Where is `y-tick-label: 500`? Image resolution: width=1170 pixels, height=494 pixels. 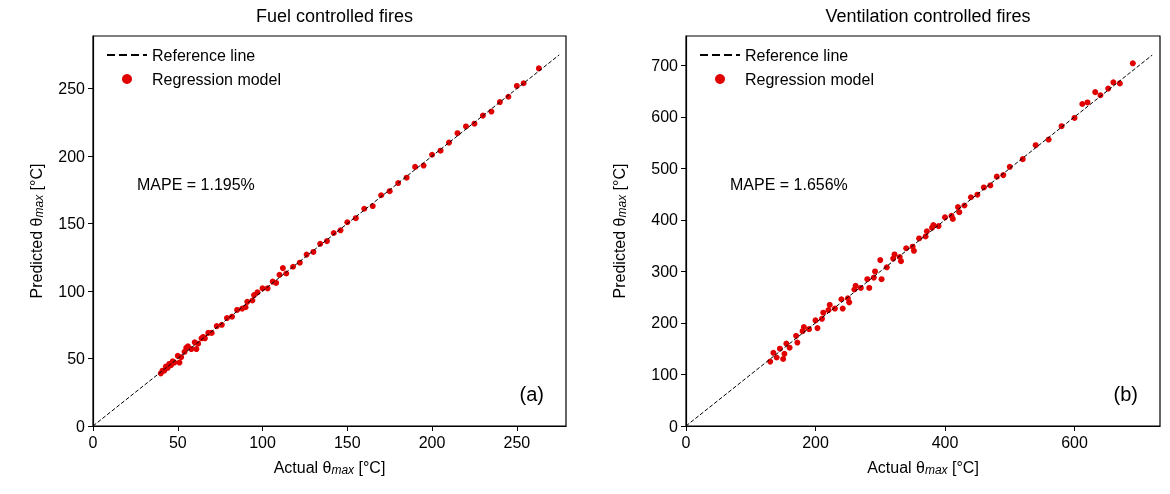
y-tick-label: 500 is located at coordinates (665, 168).